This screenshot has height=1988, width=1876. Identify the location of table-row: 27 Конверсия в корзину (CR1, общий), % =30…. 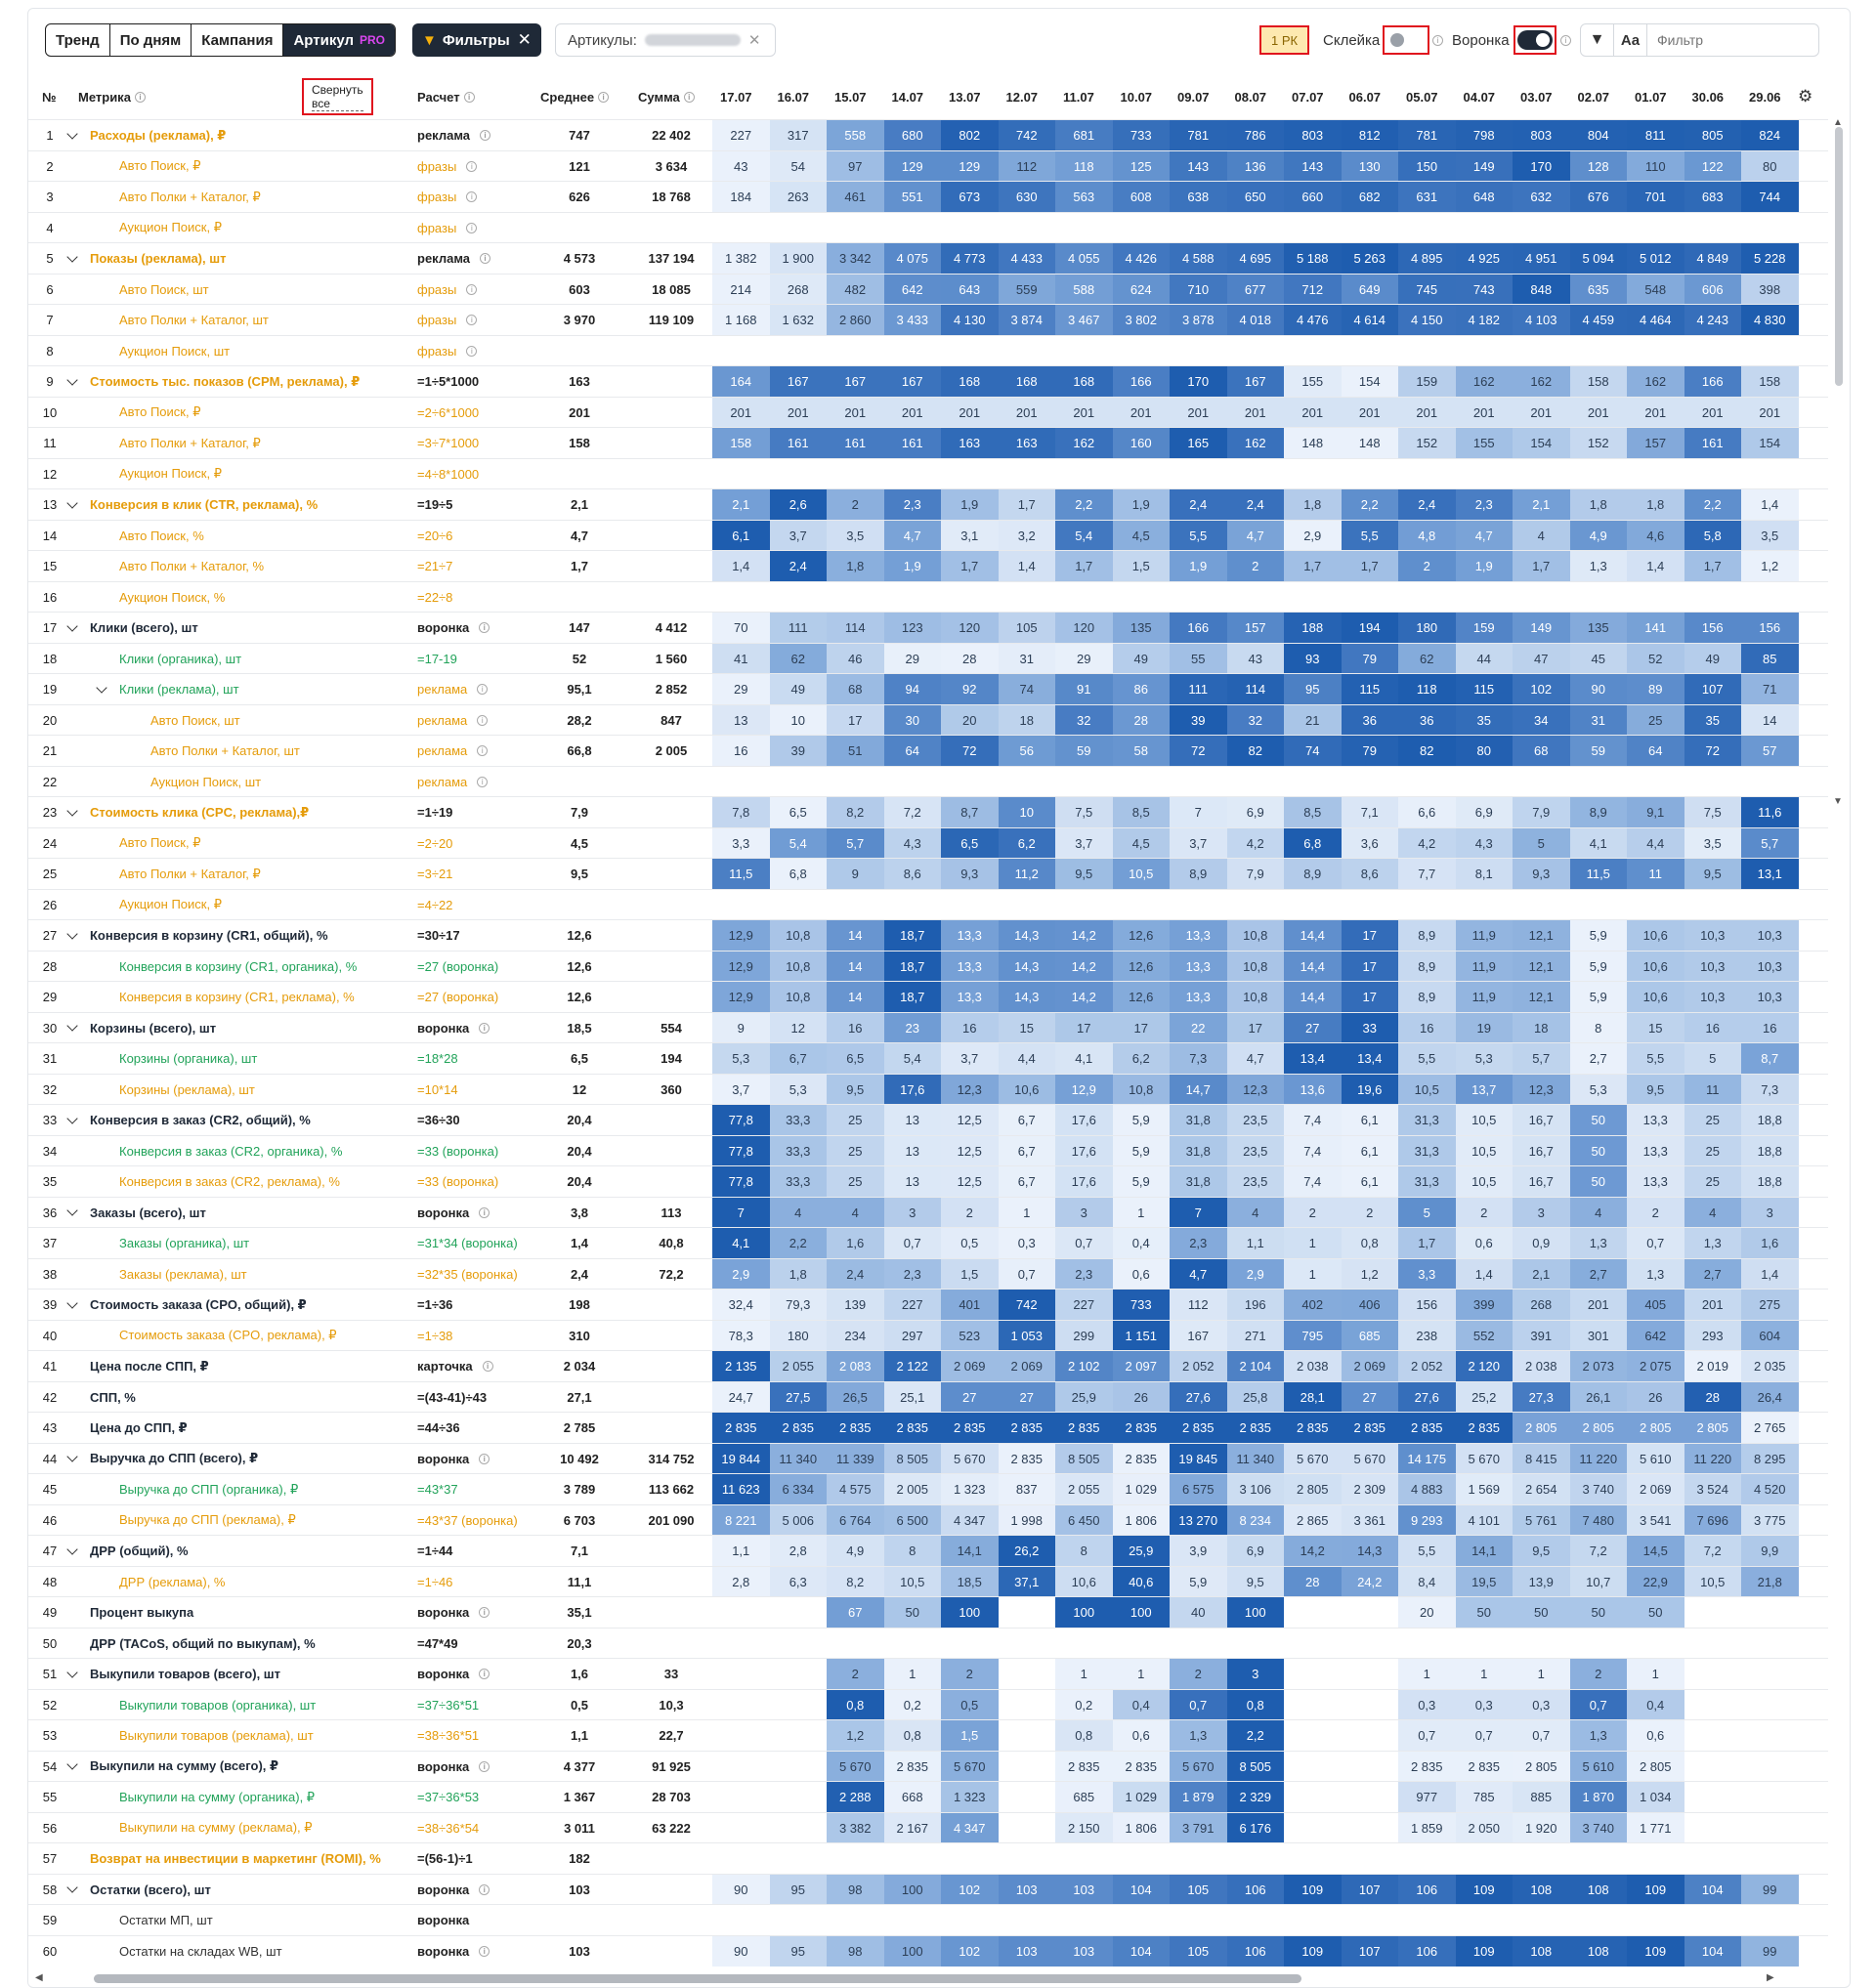
(928, 935).